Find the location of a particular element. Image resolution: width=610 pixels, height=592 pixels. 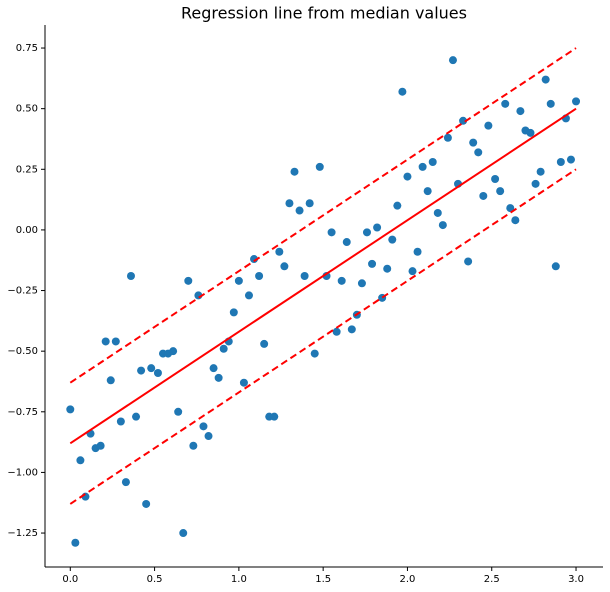

y-tick-label: −0.75 is located at coordinates (22, 412).